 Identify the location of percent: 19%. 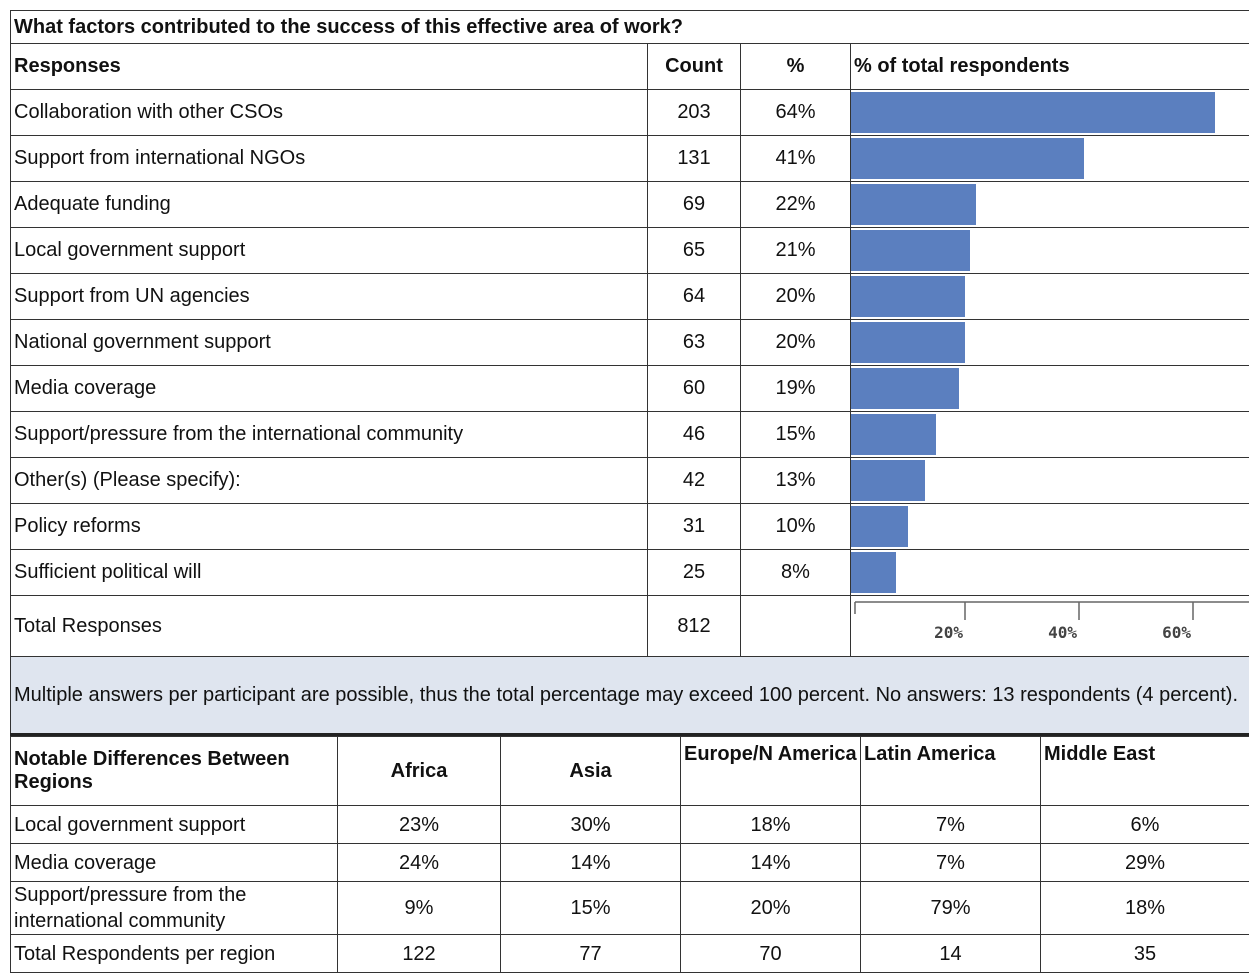
(795, 388).